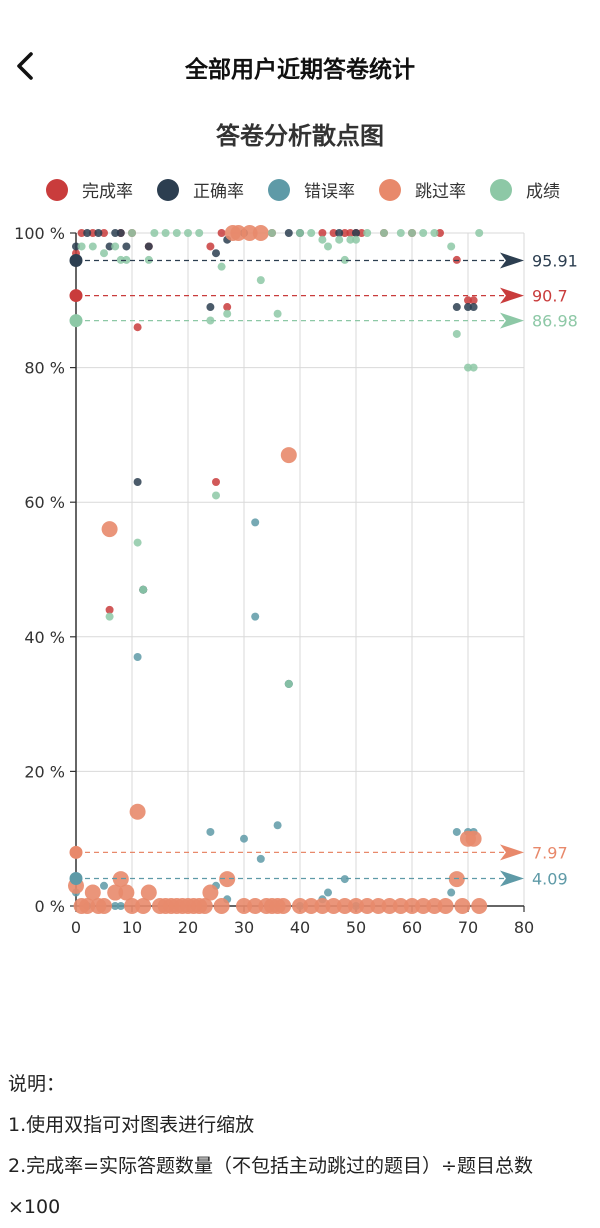 The width and height of the screenshot is (600, 1228). I want to click on x-tick-label: 40, so click(300, 927).